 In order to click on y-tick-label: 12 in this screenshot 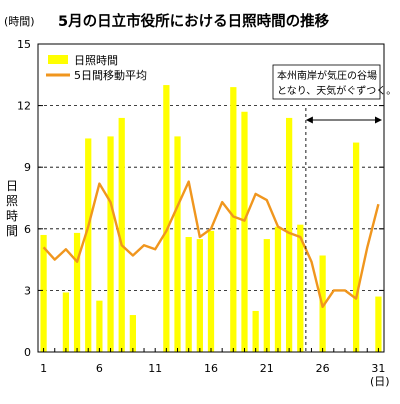, I will do `click(24, 106)`.